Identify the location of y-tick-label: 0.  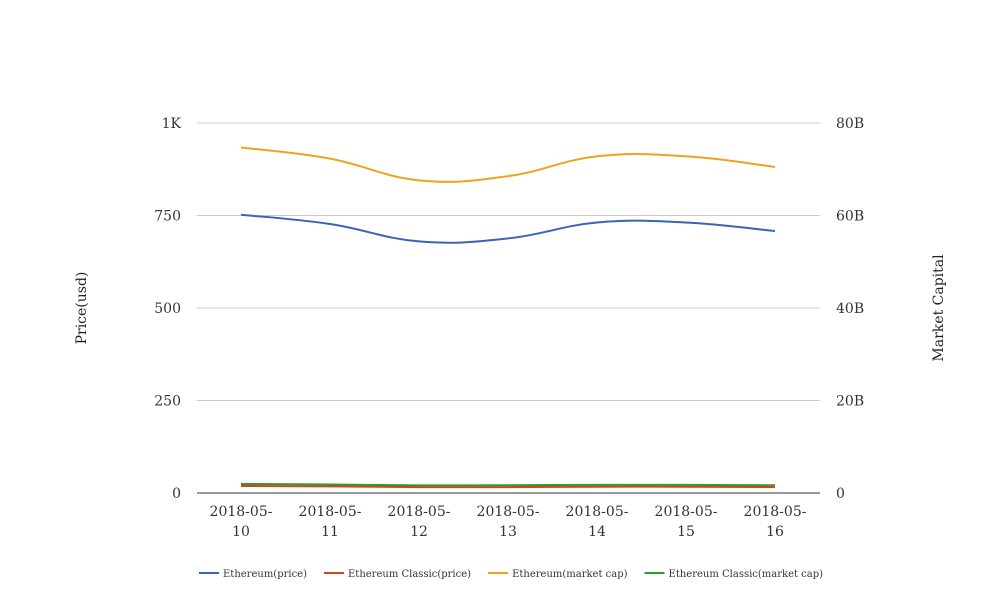
(176, 494).